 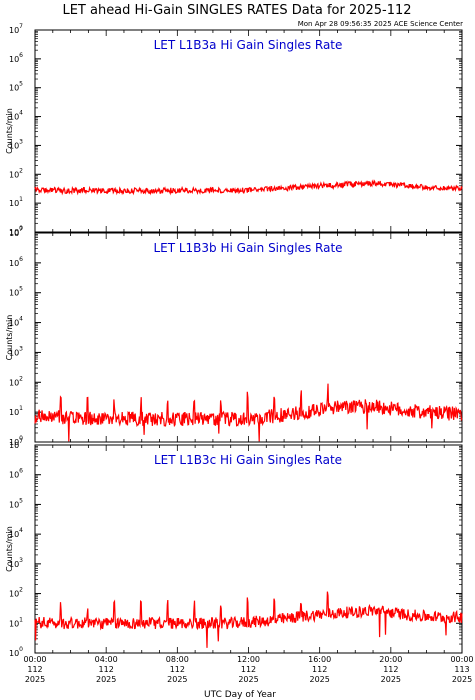 What do you see at coordinates (461, 669) in the screenshot?
I see `x-tick-doy: 113` at bounding box center [461, 669].